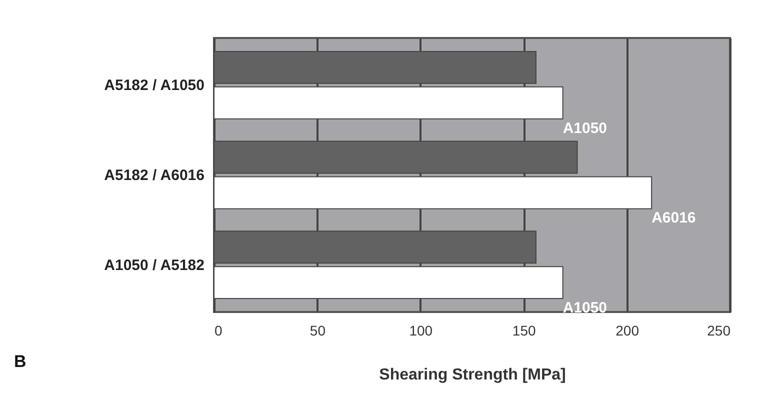 The width and height of the screenshot is (764, 414). What do you see at coordinates (421, 330) in the screenshot?
I see `x-tick-label: 100` at bounding box center [421, 330].